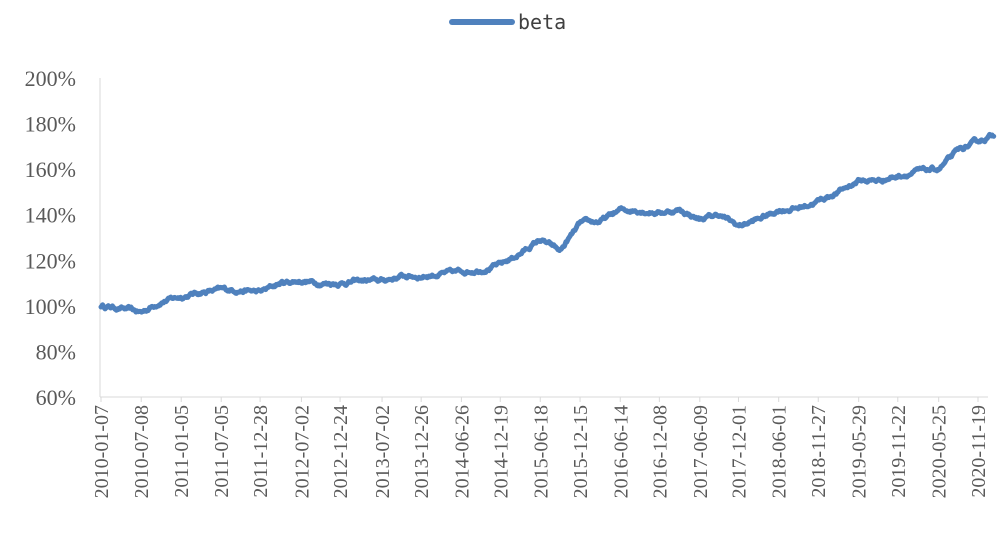 The width and height of the screenshot is (1005, 549). Describe the element at coordinates (50, 306) in the screenshot. I see `y-tick-label: 100%` at that location.